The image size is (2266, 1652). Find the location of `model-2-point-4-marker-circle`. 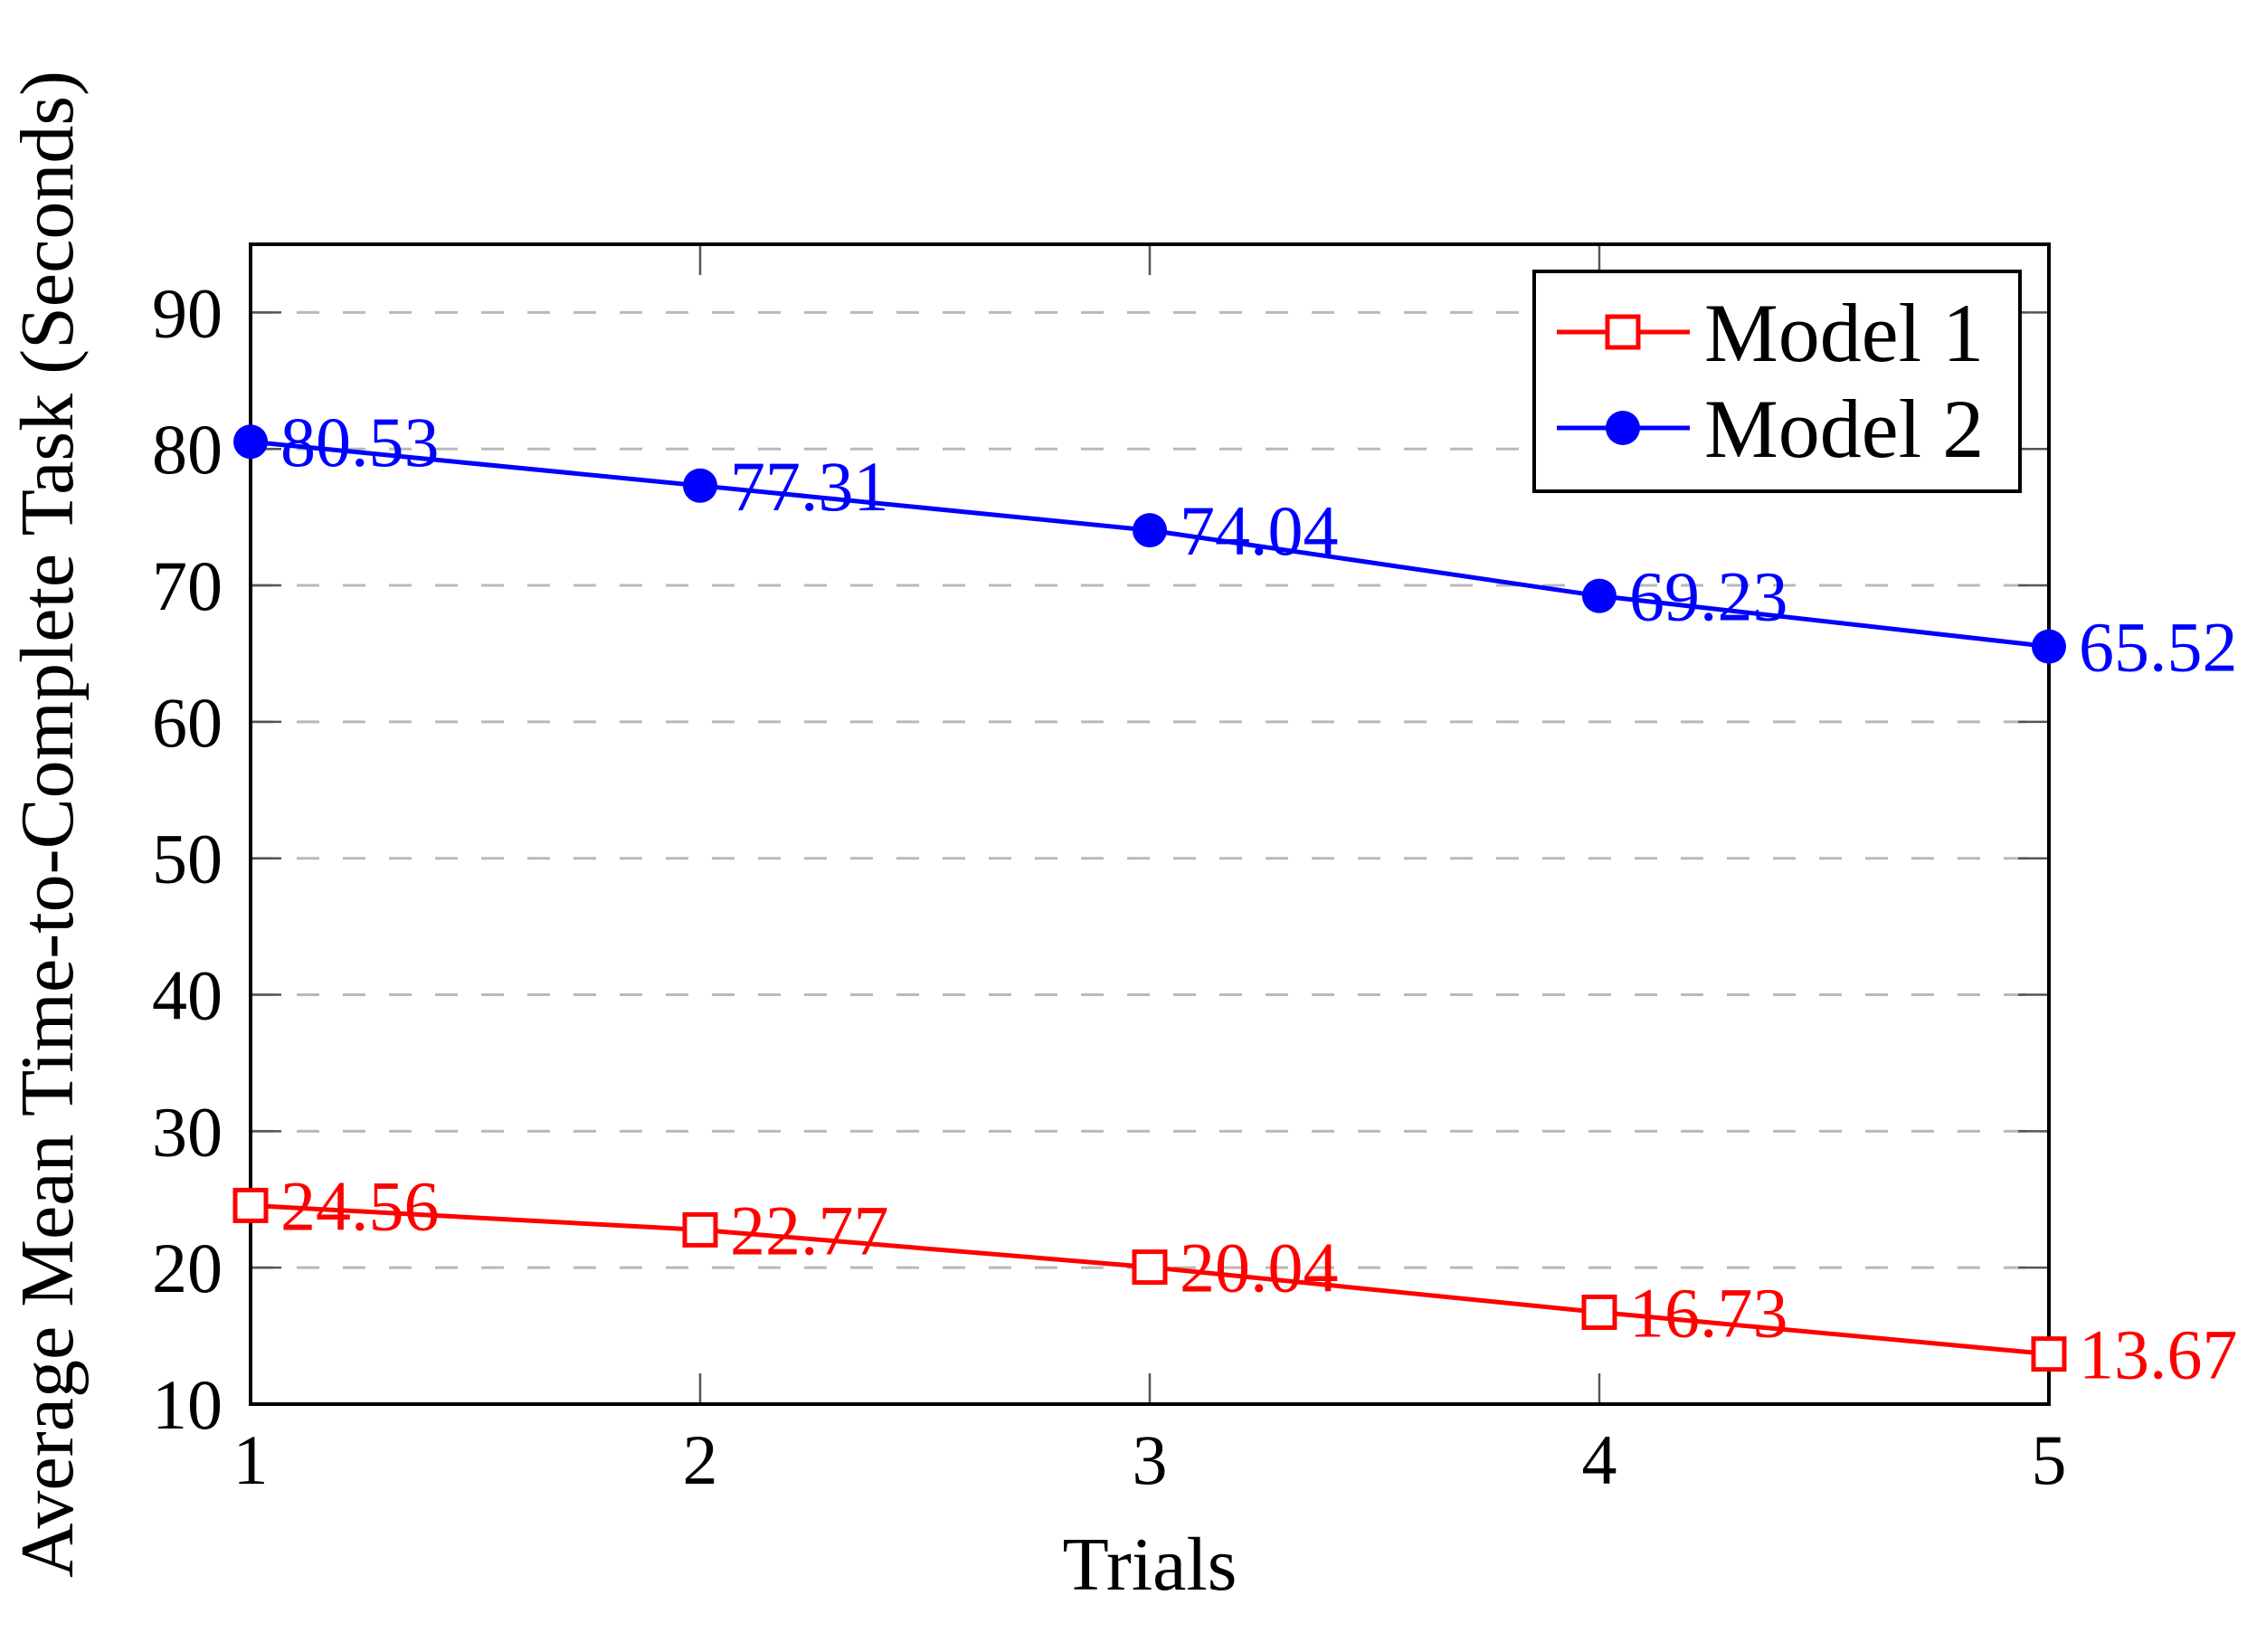

model-2-point-4-marker-circle is located at coordinates (1599, 595).